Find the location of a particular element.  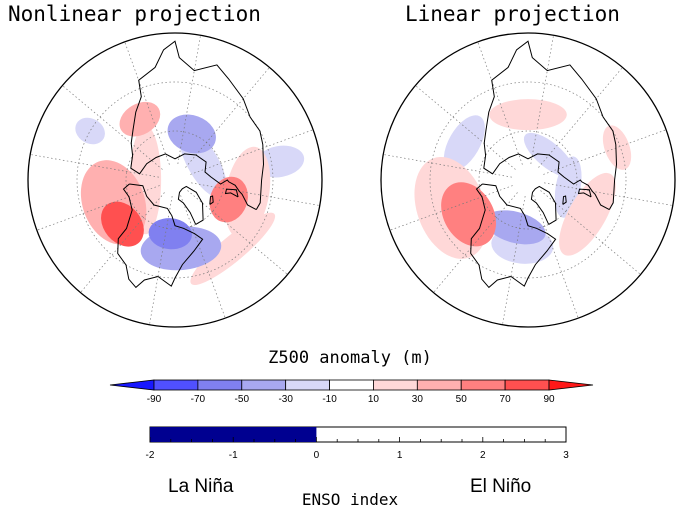

colorbar-tick-label: 90 is located at coordinates (549, 399).